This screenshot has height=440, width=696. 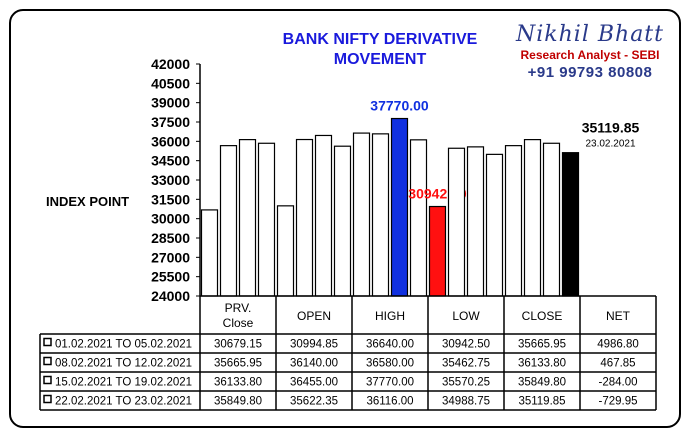 I want to click on table-cell: 34988.75, so click(x=466, y=402).